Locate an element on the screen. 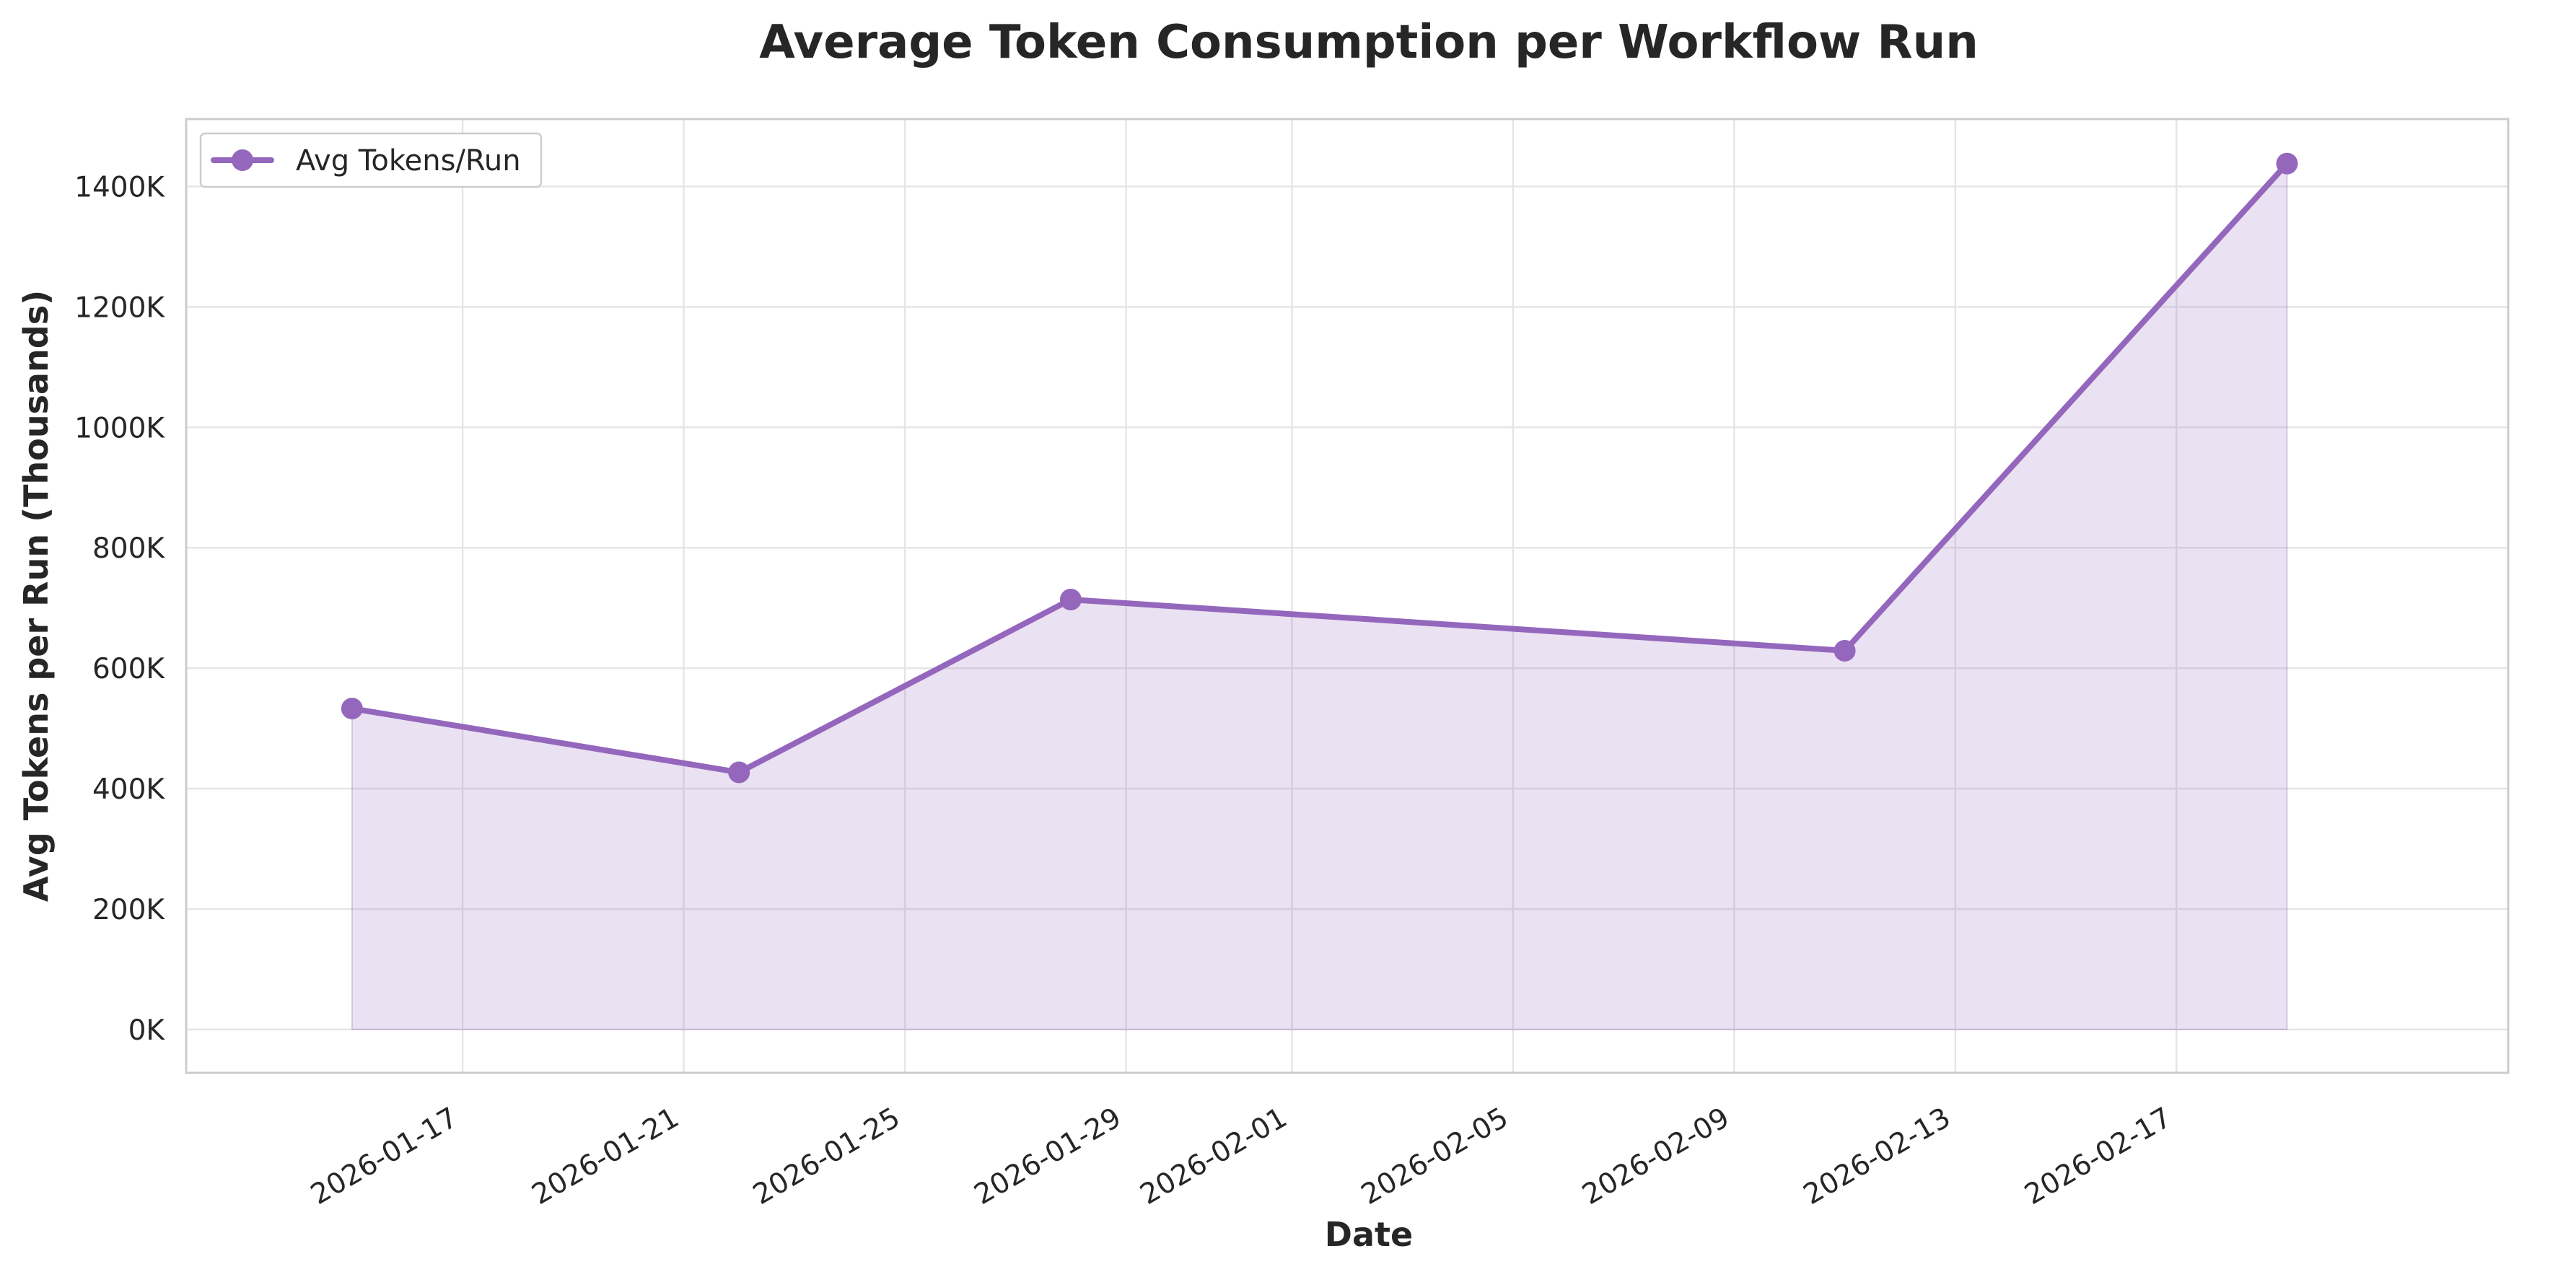 The width and height of the screenshot is (2576, 1277). y-tick-label: 1000K is located at coordinates (120, 428).